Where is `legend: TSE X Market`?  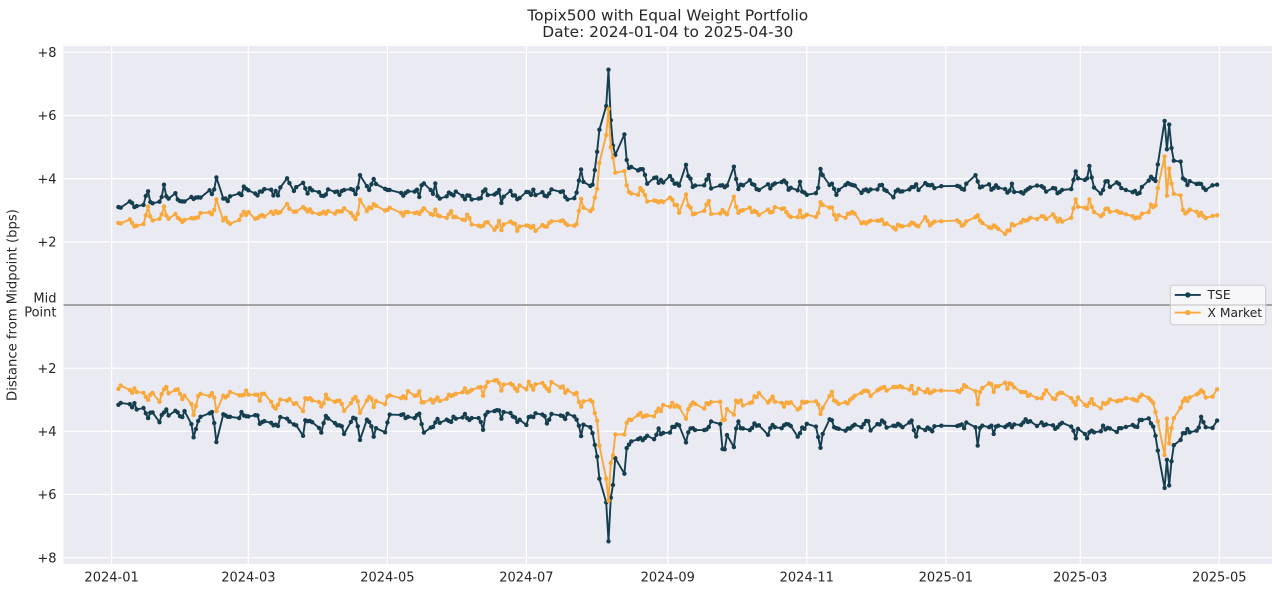
legend: TSE X Market is located at coordinates (1218, 305).